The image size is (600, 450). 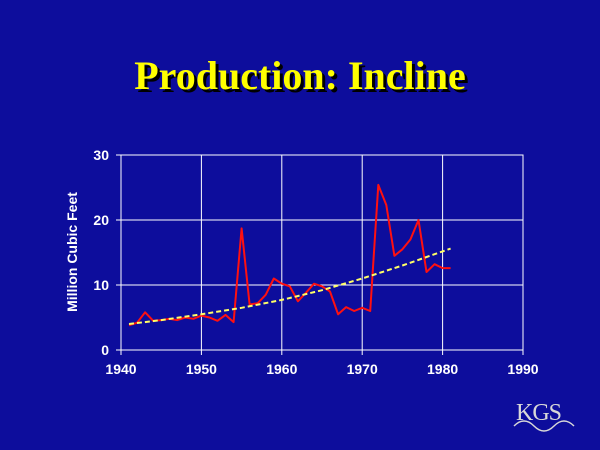 I want to click on x-tick-label: 1980, so click(x=442, y=369).